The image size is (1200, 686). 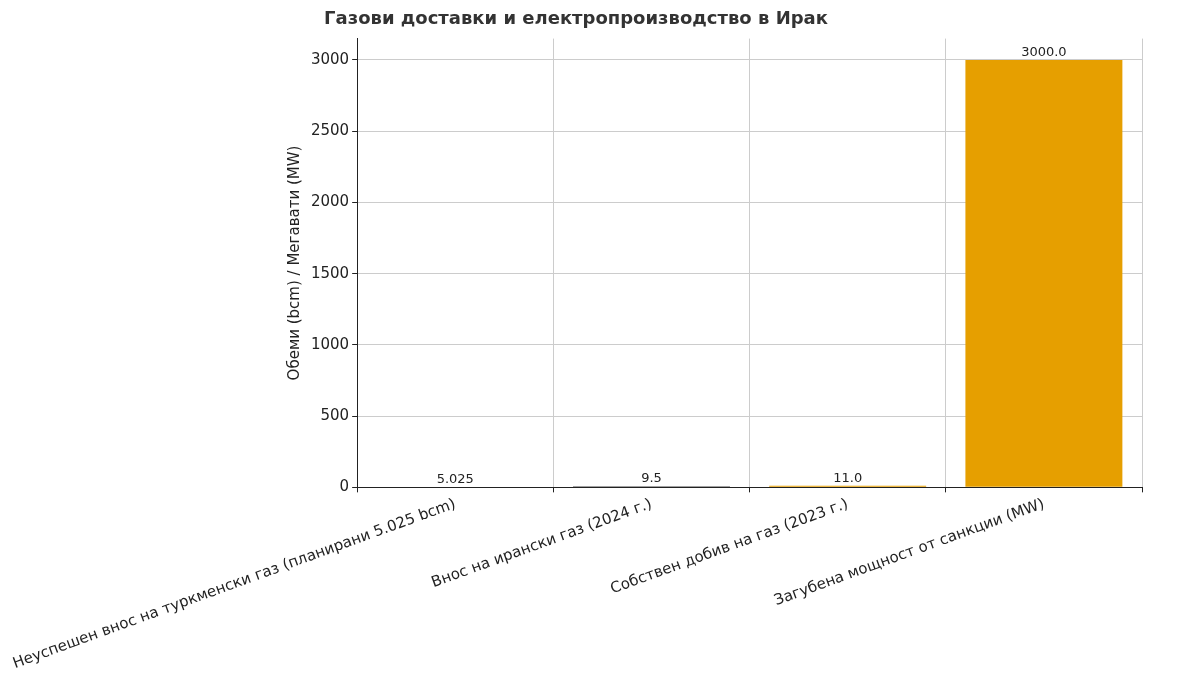 I want to click on bar, so click(x=1044, y=273).